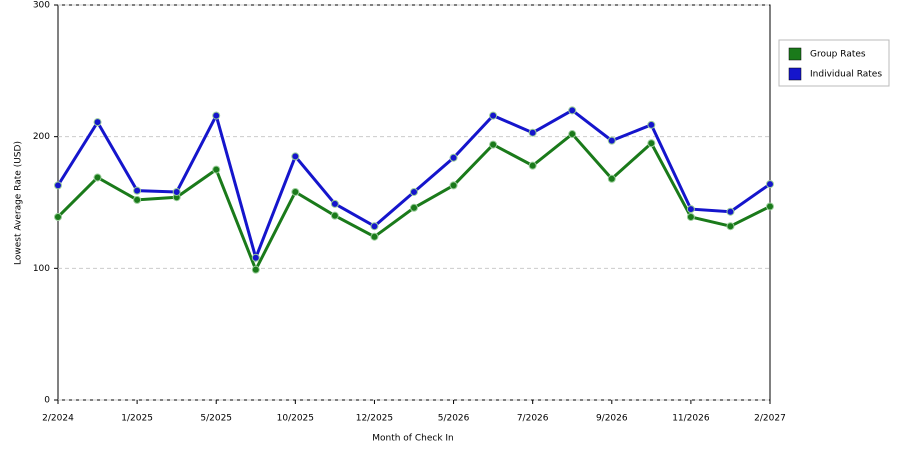 This screenshot has width=900, height=450. I want to click on legend-label: Group Rates, so click(838, 55).